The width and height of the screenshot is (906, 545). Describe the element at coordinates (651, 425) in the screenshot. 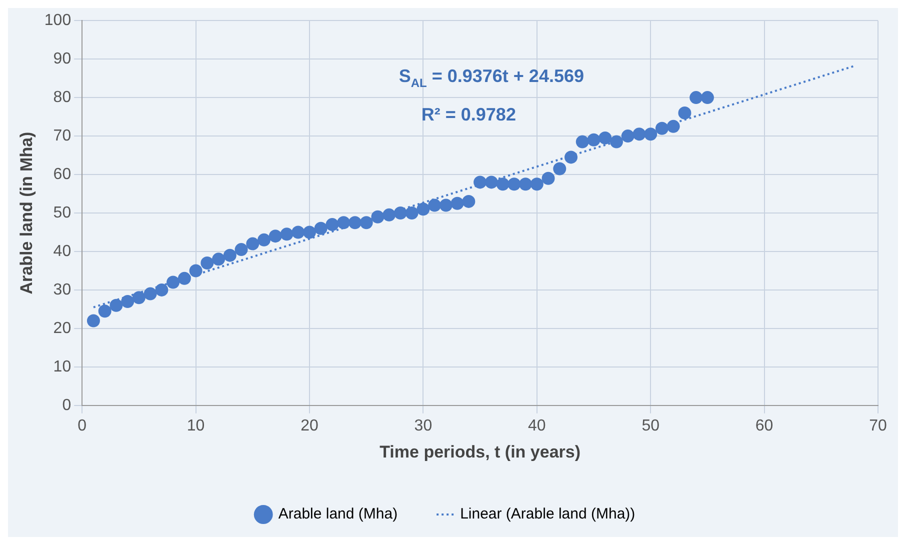

I see `x-tick-label: 50` at that location.